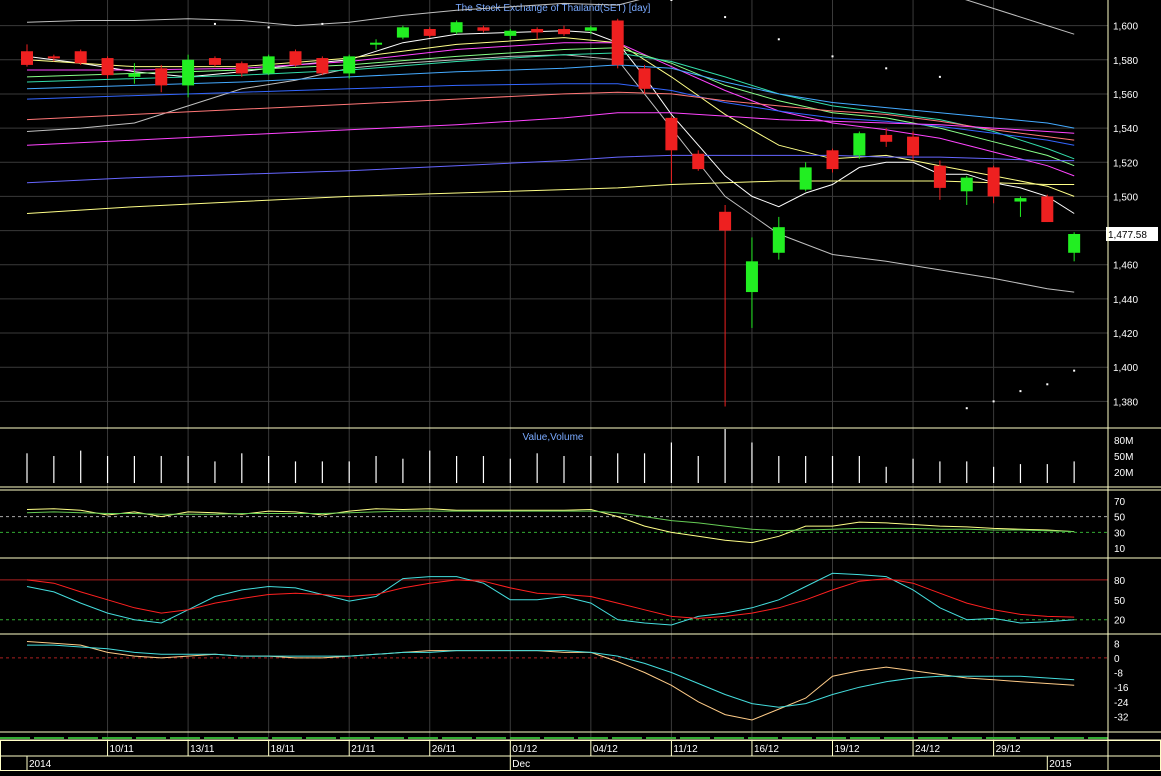 The height and width of the screenshot is (776, 1161). I want to click on osc3-tick-label: -16, so click(1121, 688).